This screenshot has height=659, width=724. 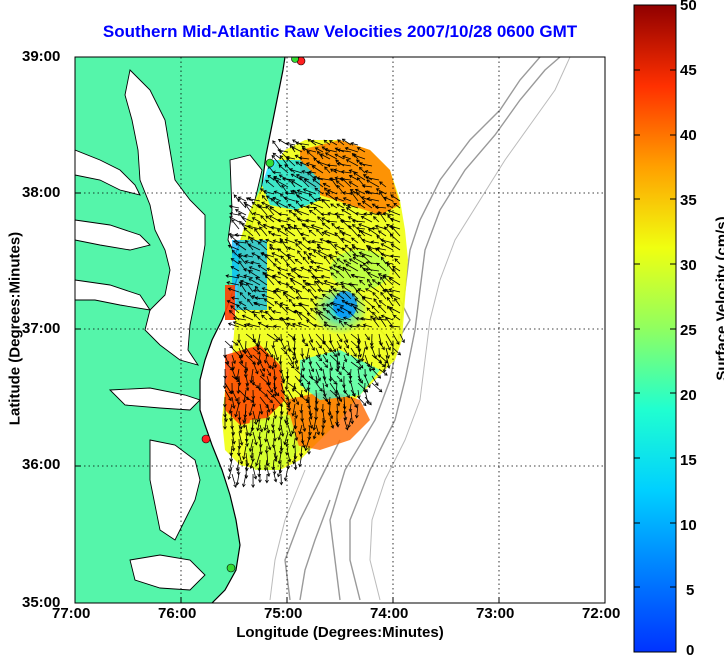 I want to click on x-axis-label: Longitude (Degrees:Minutes), so click(x=340, y=632).